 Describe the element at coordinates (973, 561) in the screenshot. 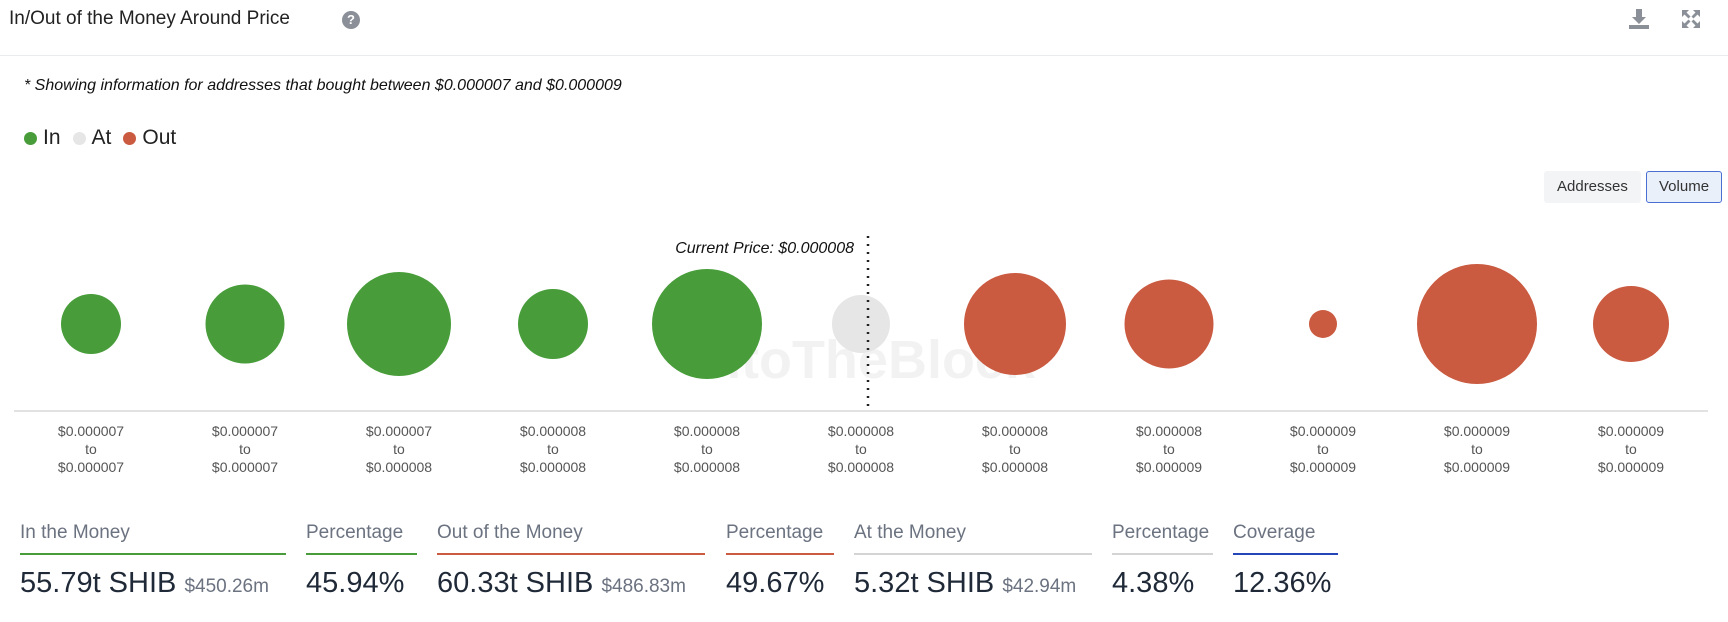

I see `metric-at-money: At the Money 5.32t SHIB $42.94m` at that location.